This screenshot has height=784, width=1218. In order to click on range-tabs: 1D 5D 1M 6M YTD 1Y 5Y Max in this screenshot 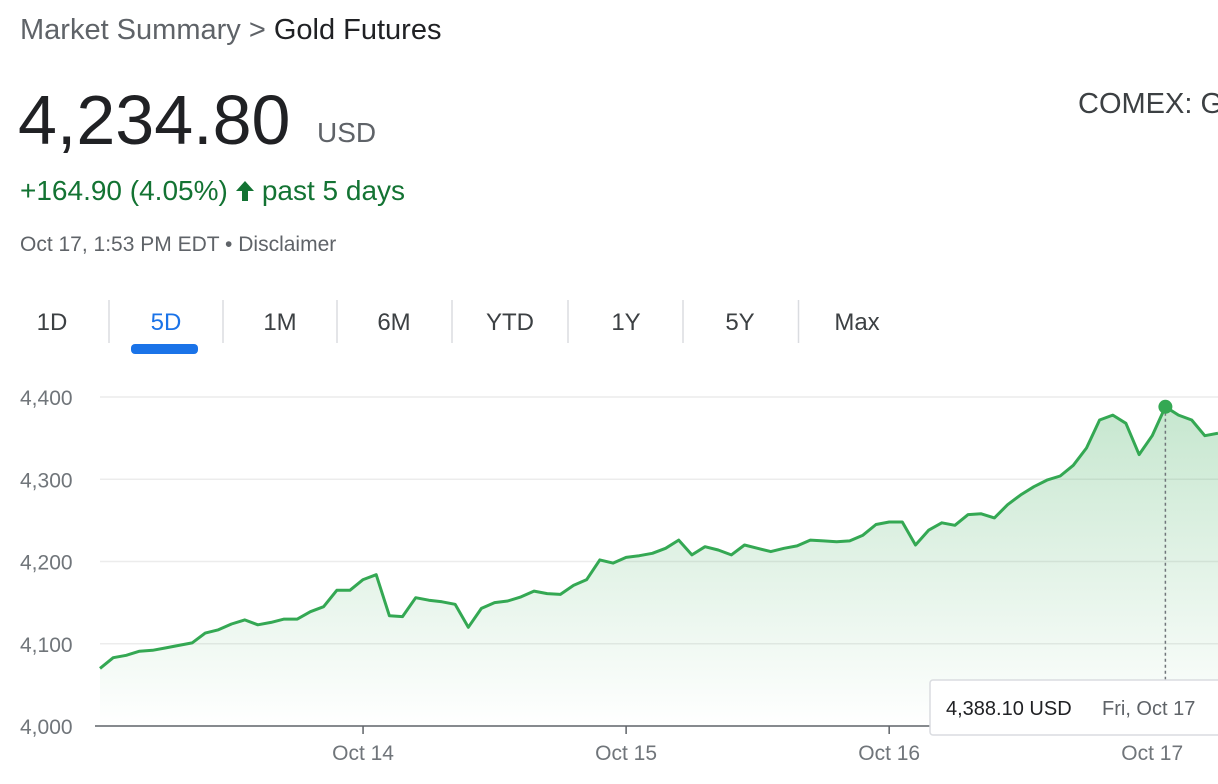, I will do `click(458, 327)`.